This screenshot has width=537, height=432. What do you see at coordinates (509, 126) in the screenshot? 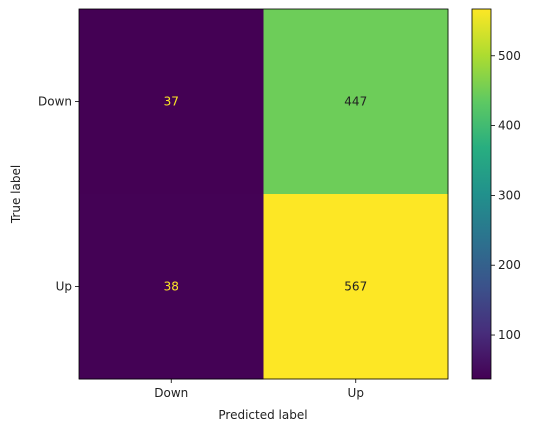
I see `colorbar-tick-label: 400` at bounding box center [509, 126].